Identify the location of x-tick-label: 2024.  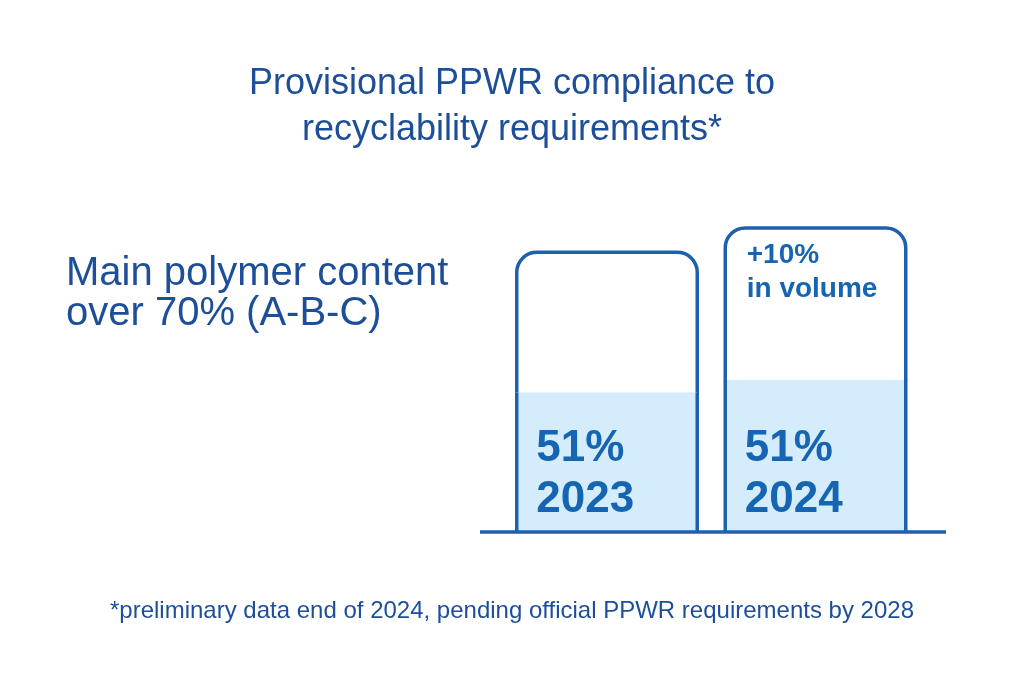
(794, 496).